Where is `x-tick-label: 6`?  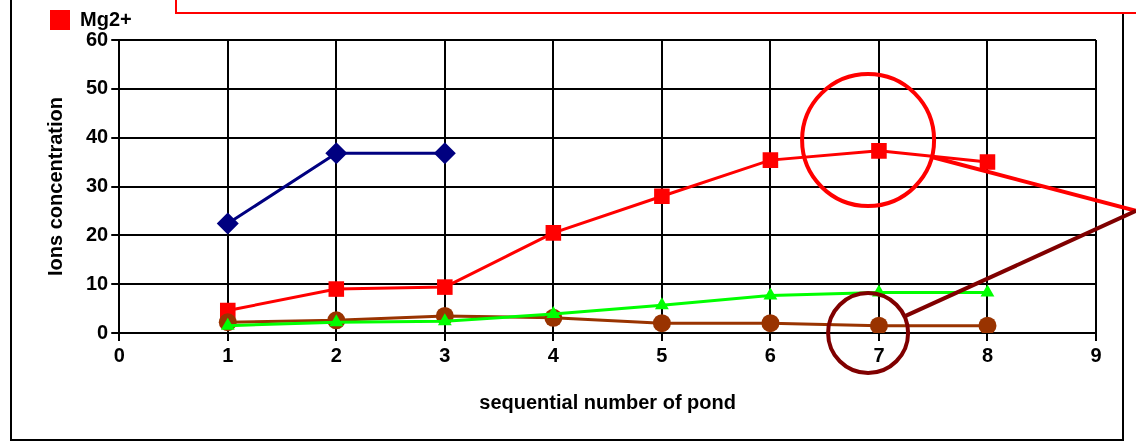 x-tick-label: 6 is located at coordinates (770, 354).